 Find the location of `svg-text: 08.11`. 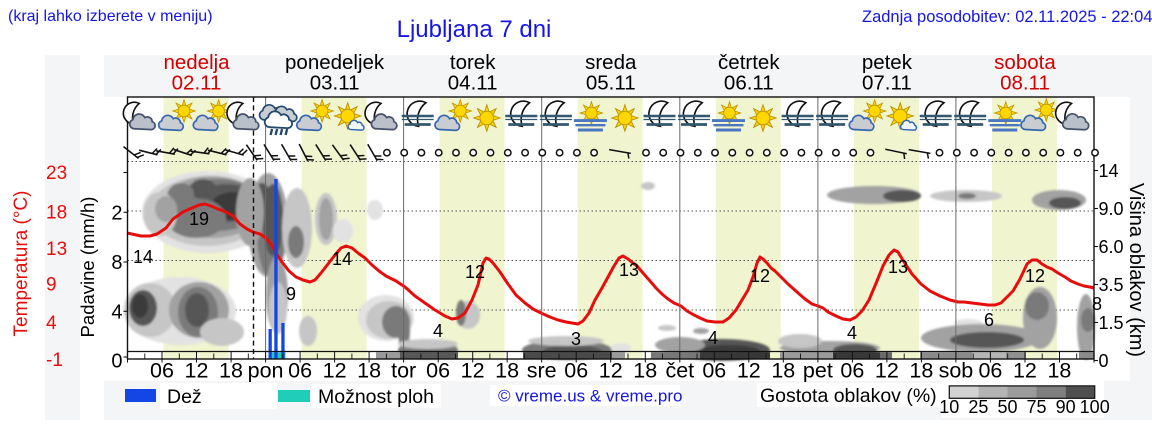

svg-text: 08.11 is located at coordinates (1025, 83).